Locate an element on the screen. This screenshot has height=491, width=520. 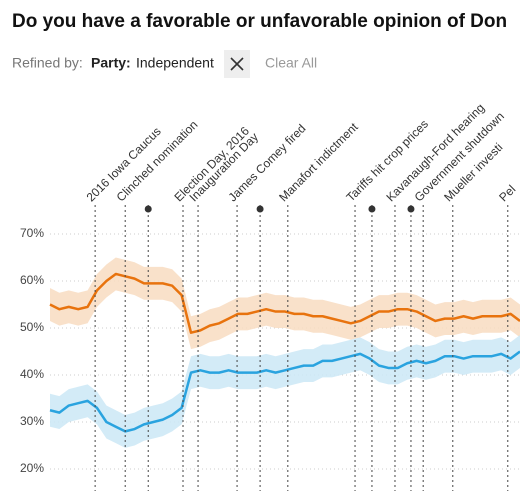
y-tick-label: 70% is located at coordinates (32, 233).